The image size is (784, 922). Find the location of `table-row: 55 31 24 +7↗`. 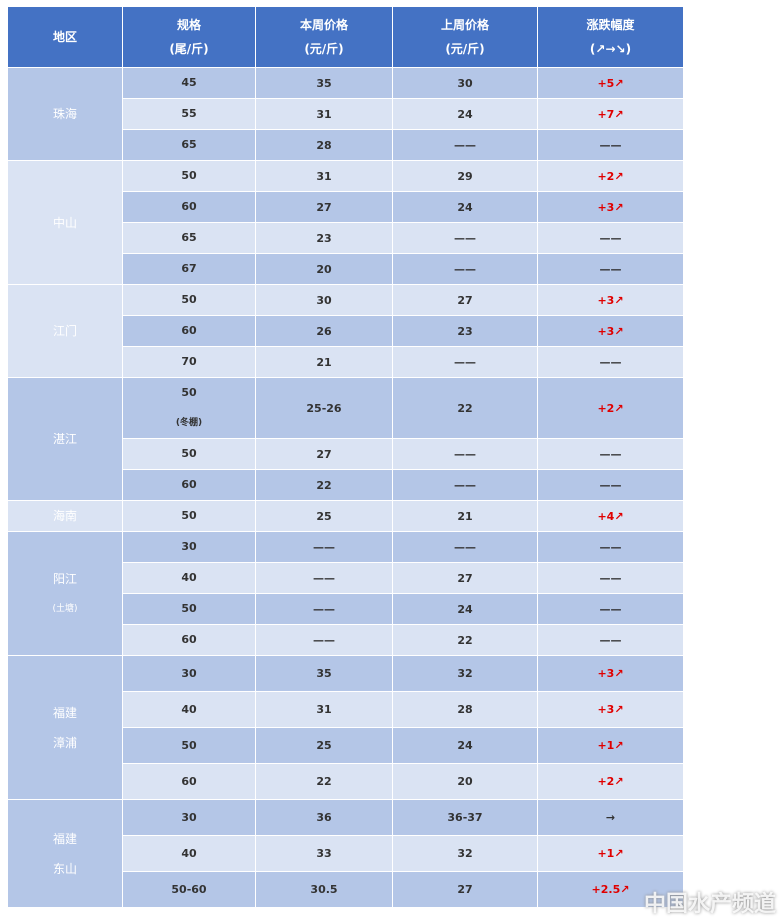

table-row: 55 31 24 +7↗ is located at coordinates (346, 114).